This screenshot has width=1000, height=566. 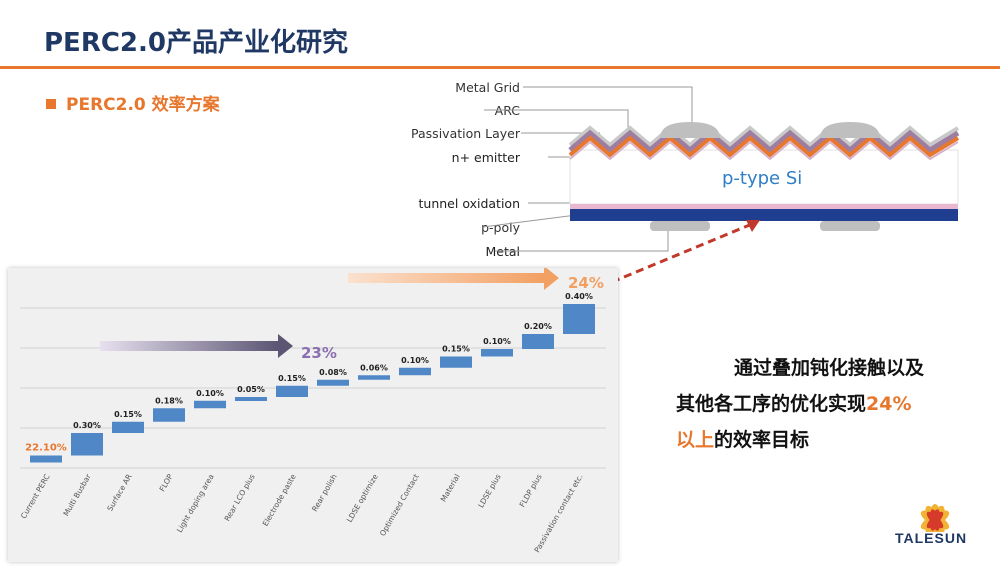 I want to click on data-label-13: 0.40%, so click(x=579, y=296).